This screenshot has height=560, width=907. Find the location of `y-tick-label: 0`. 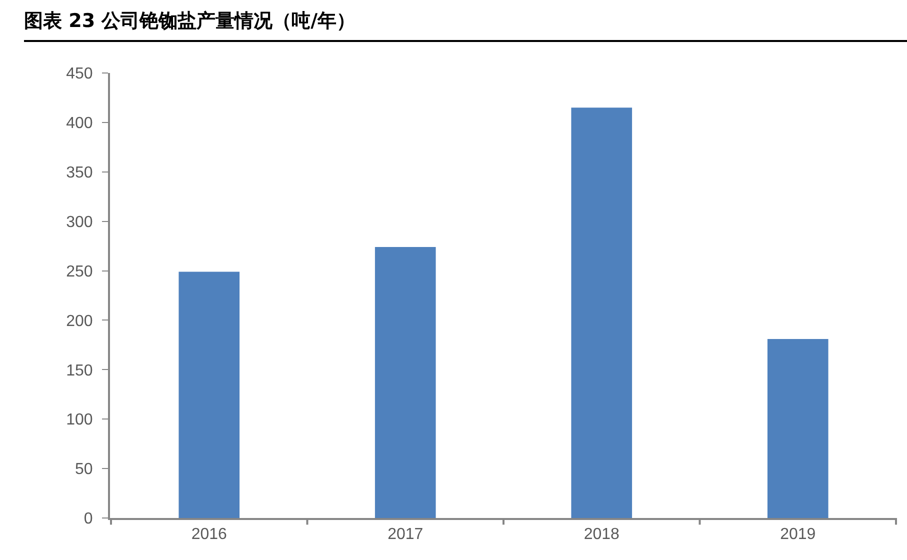

y-tick-label: 0 is located at coordinates (88, 519).